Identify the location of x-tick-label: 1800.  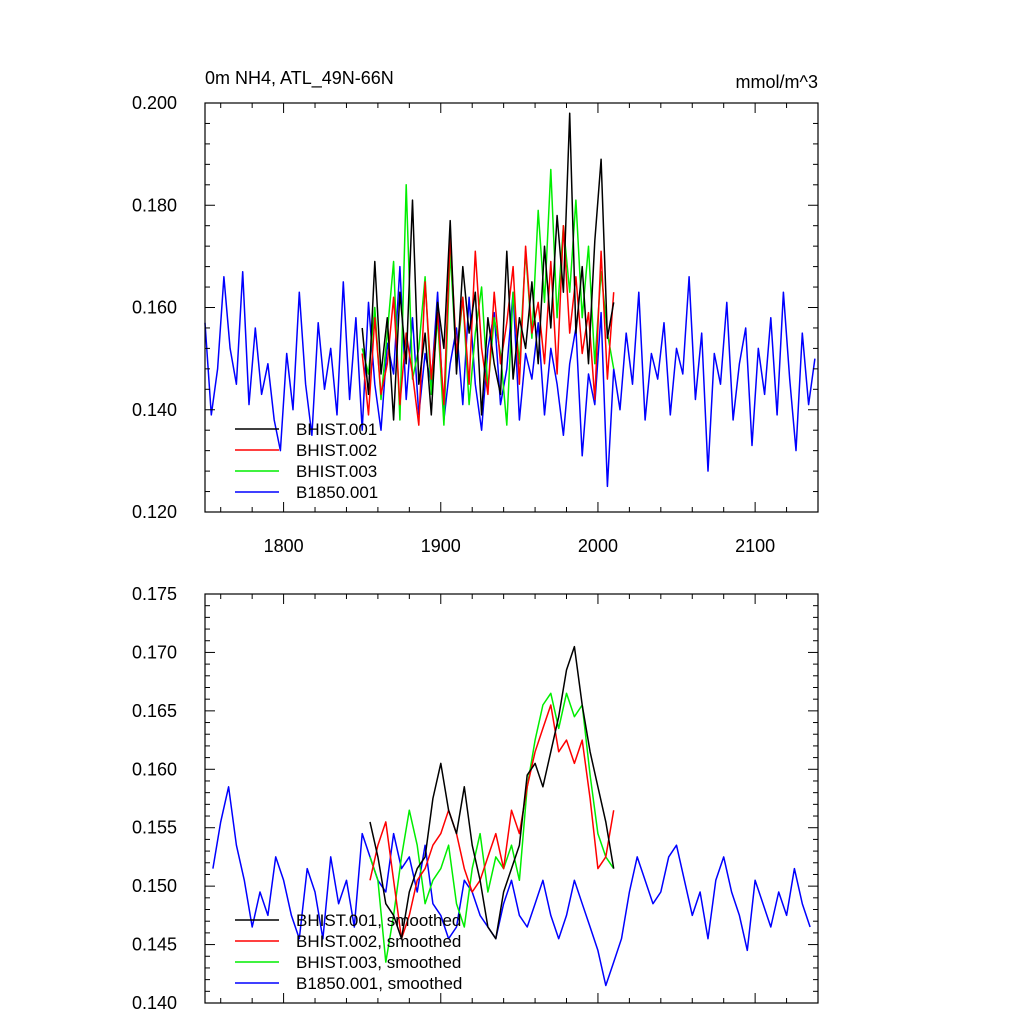
(284, 546).